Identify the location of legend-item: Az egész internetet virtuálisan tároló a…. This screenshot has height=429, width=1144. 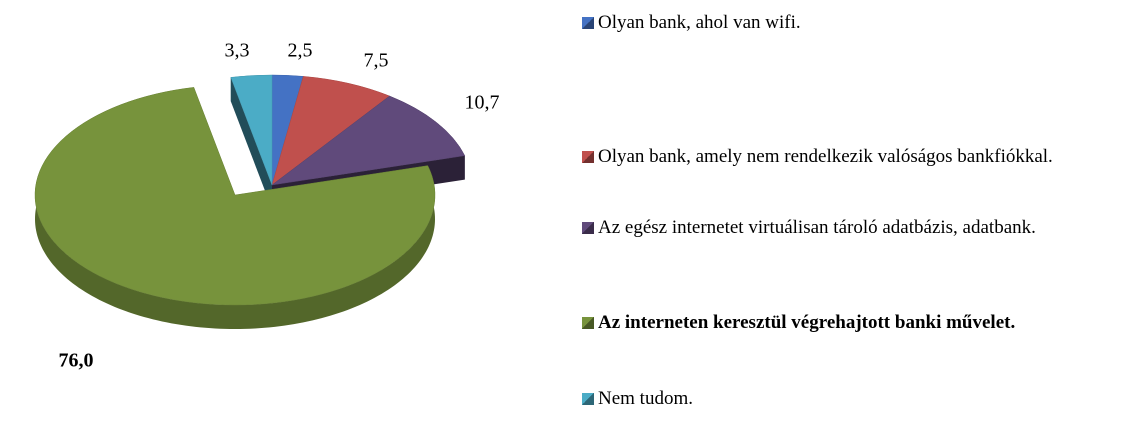
(860, 227).